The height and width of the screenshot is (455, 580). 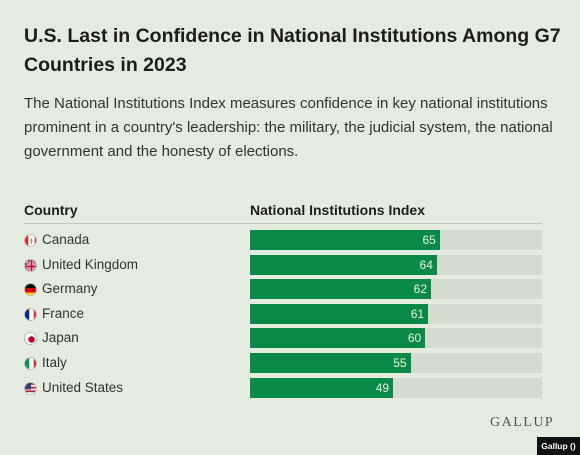 I want to click on bar-row-france: France 61, so click(x=283, y=313).